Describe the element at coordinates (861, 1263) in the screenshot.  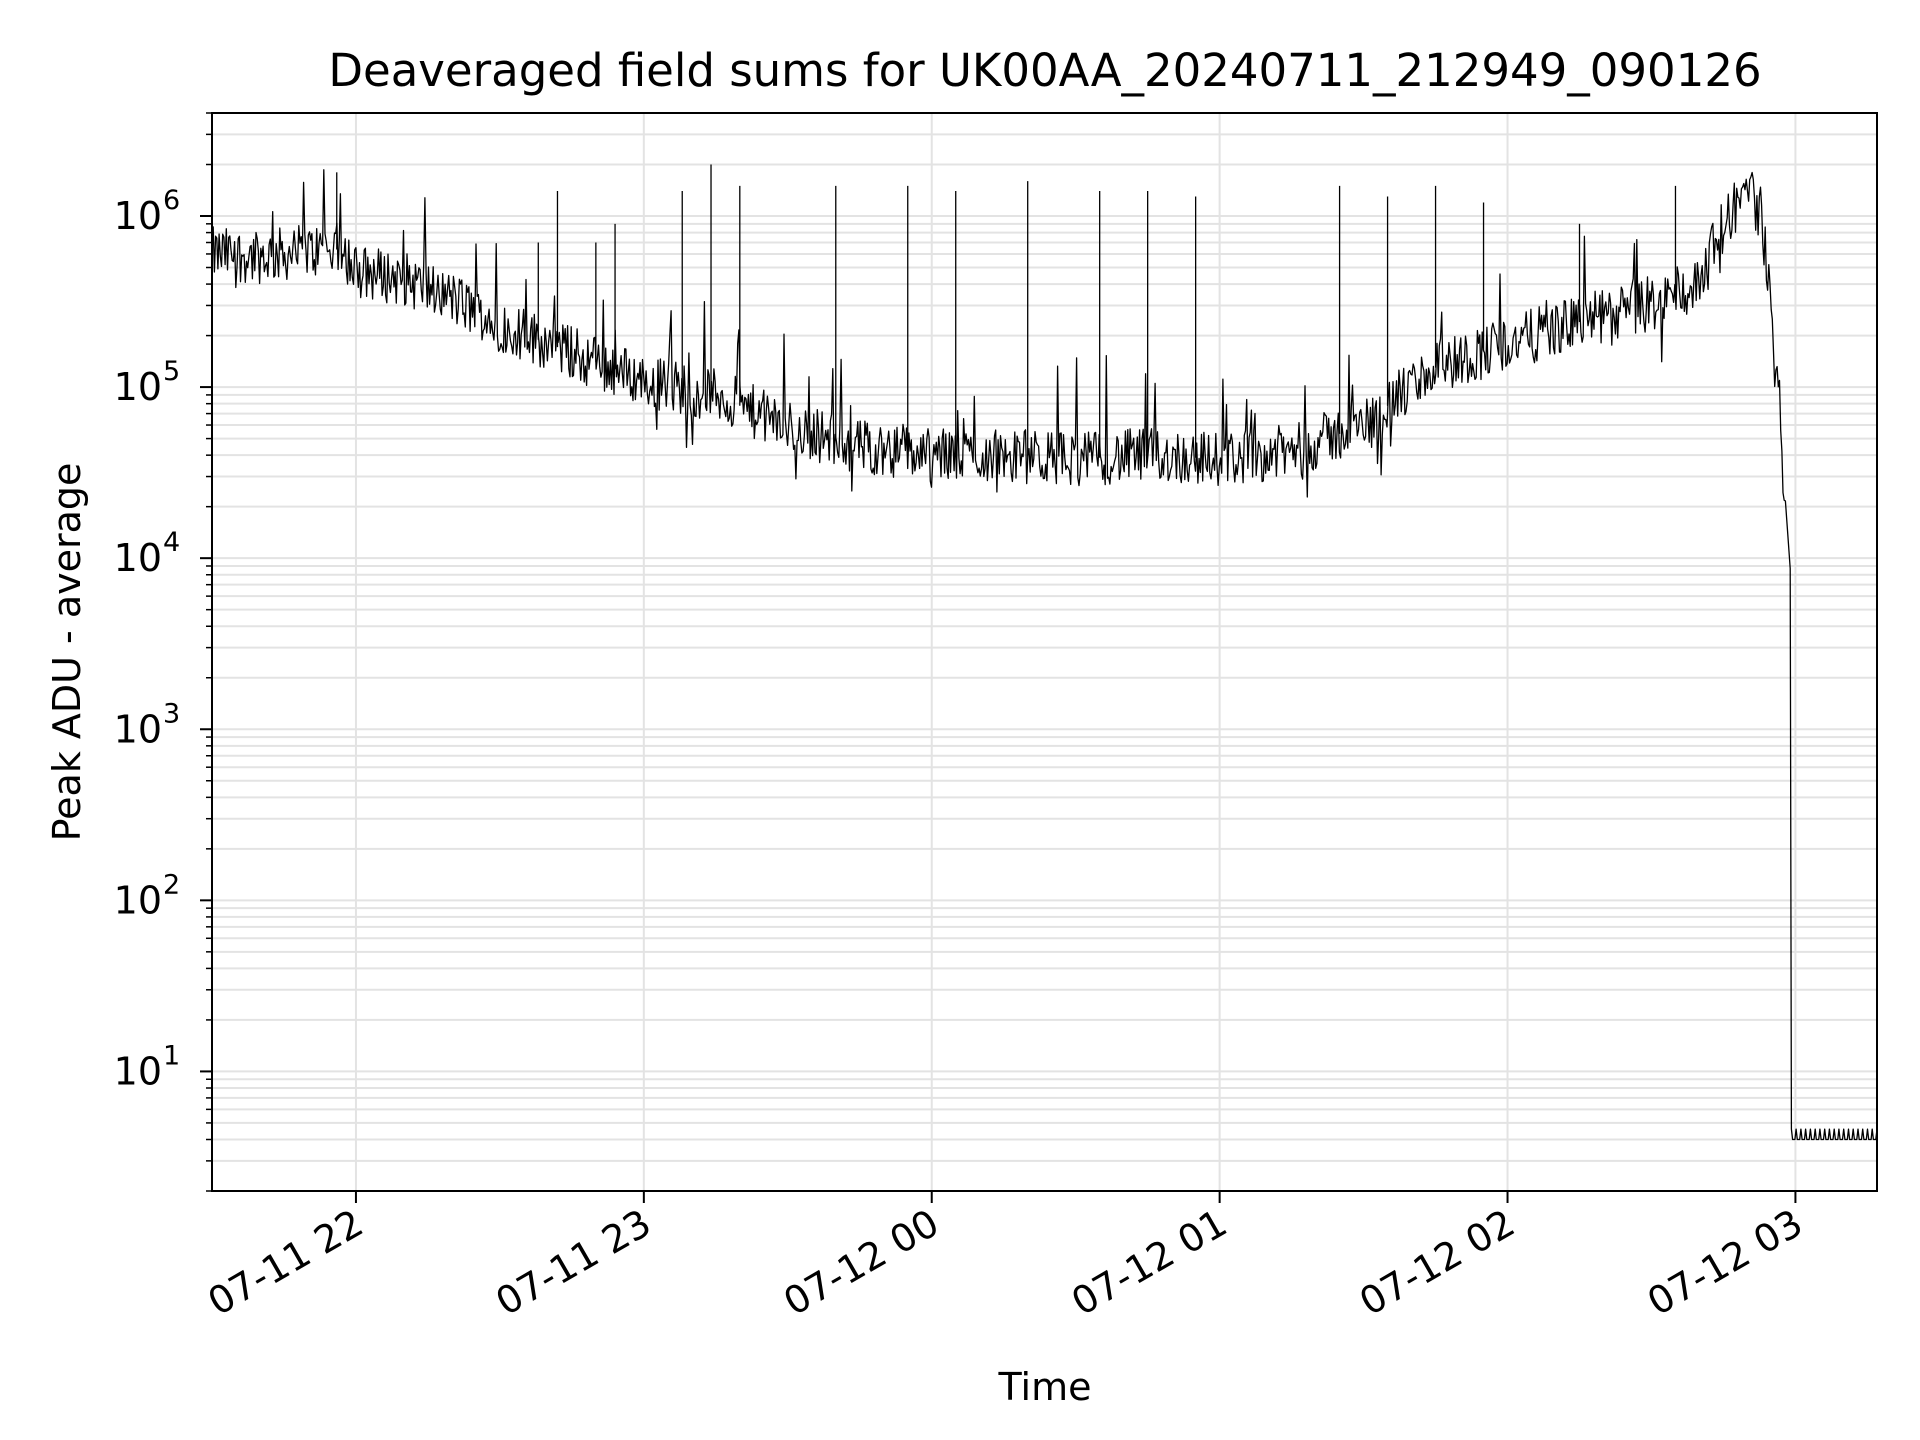
I see `x-tick-label: 07-12 00` at that location.